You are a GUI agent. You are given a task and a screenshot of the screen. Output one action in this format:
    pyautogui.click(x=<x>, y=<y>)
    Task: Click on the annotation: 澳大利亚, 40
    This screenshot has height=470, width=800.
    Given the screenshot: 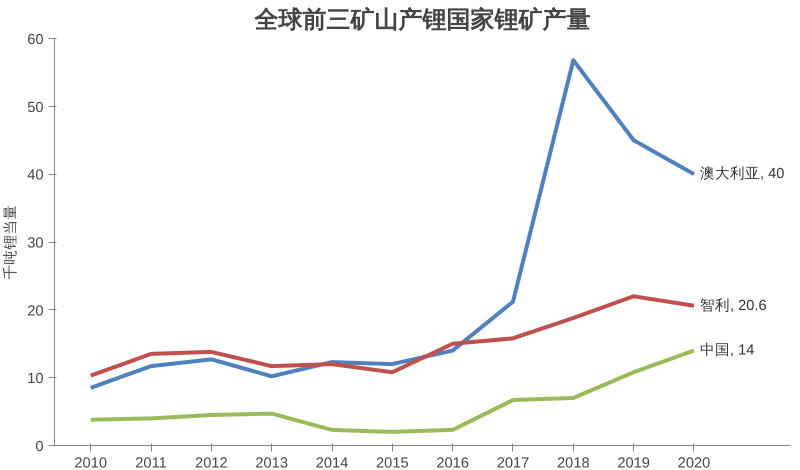 What is the action you would take?
    pyautogui.click(x=742, y=173)
    